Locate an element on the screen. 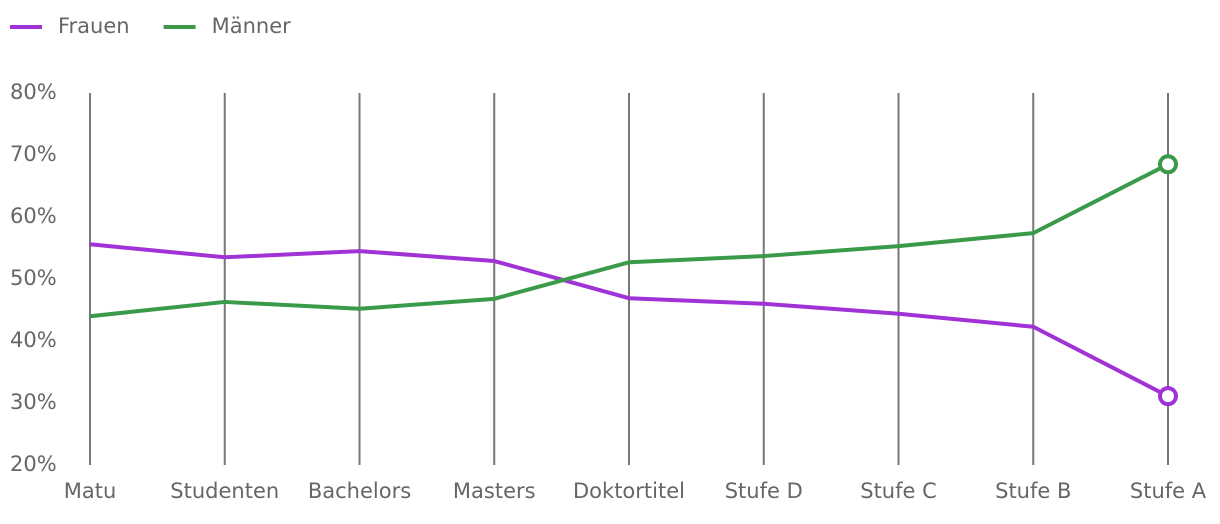 The image size is (1220, 524). legend-label: Männer is located at coordinates (252, 26).